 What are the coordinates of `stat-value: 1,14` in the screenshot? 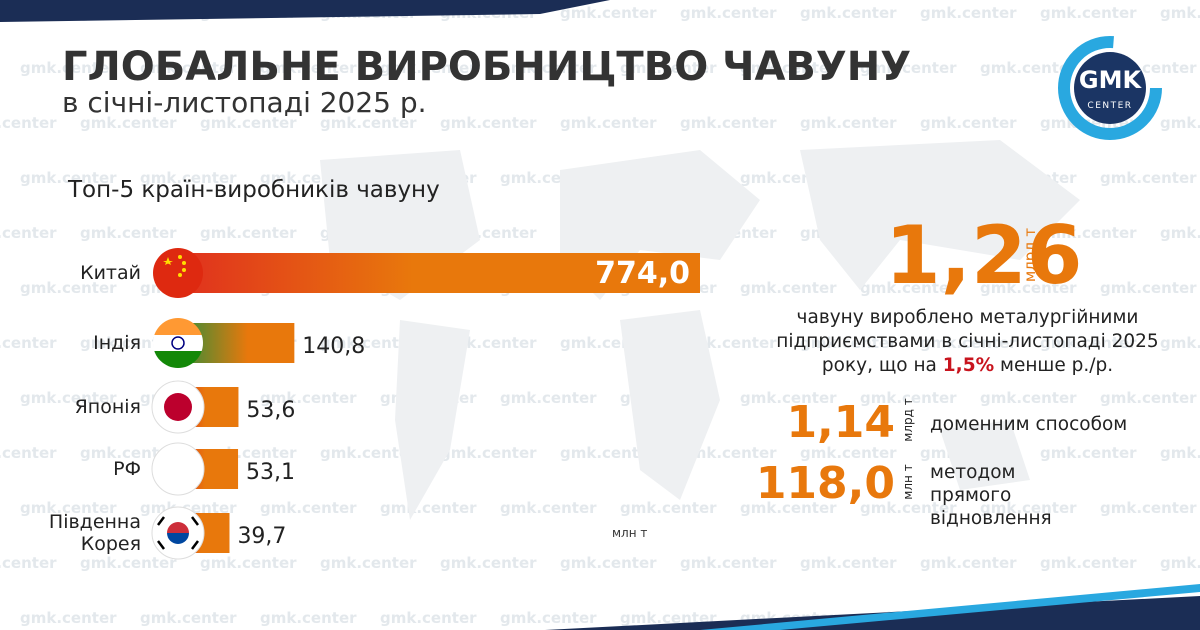 It's located at (840, 422).